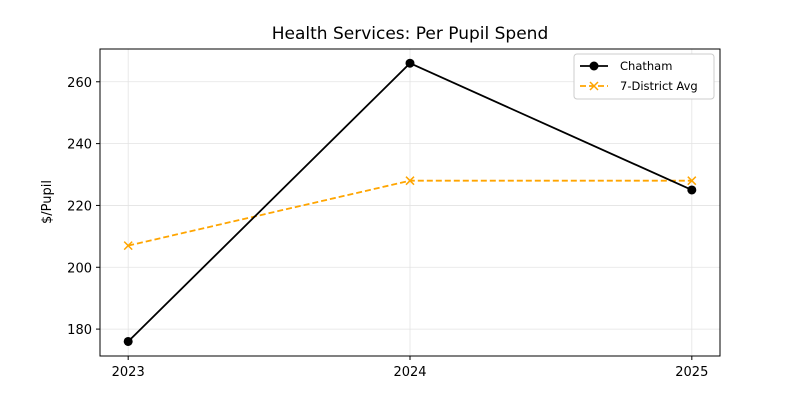  I want to click on legend: Chatham 7-District Avg, so click(644, 76).